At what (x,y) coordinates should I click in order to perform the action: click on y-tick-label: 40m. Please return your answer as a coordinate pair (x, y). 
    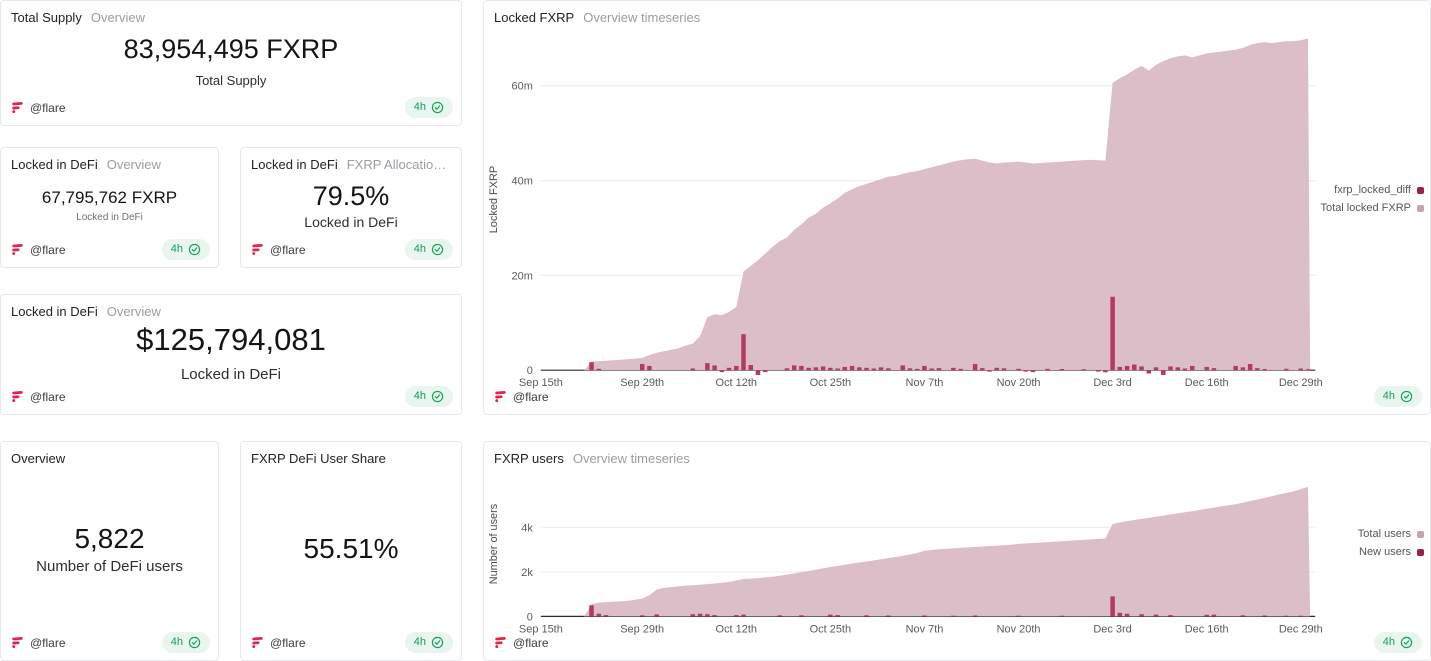
    Looking at the image, I should click on (522, 182).